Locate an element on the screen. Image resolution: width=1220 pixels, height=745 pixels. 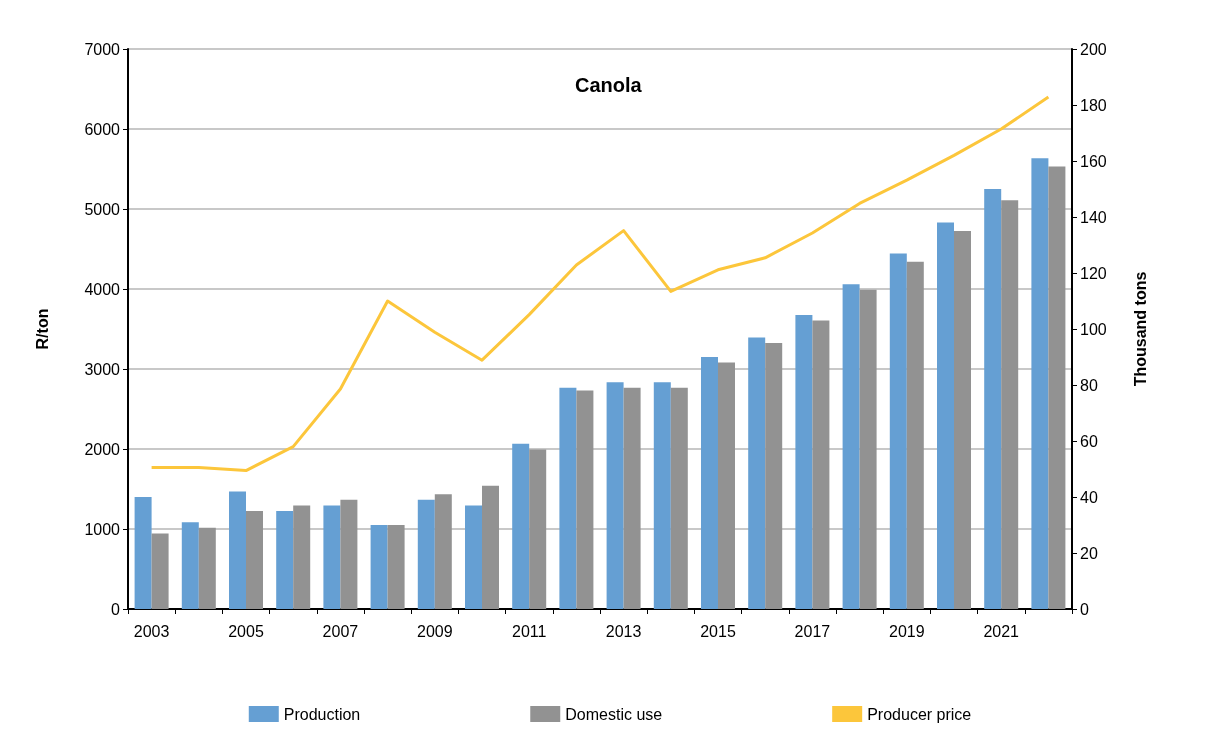
y-tick-label: 0 is located at coordinates (116, 609).